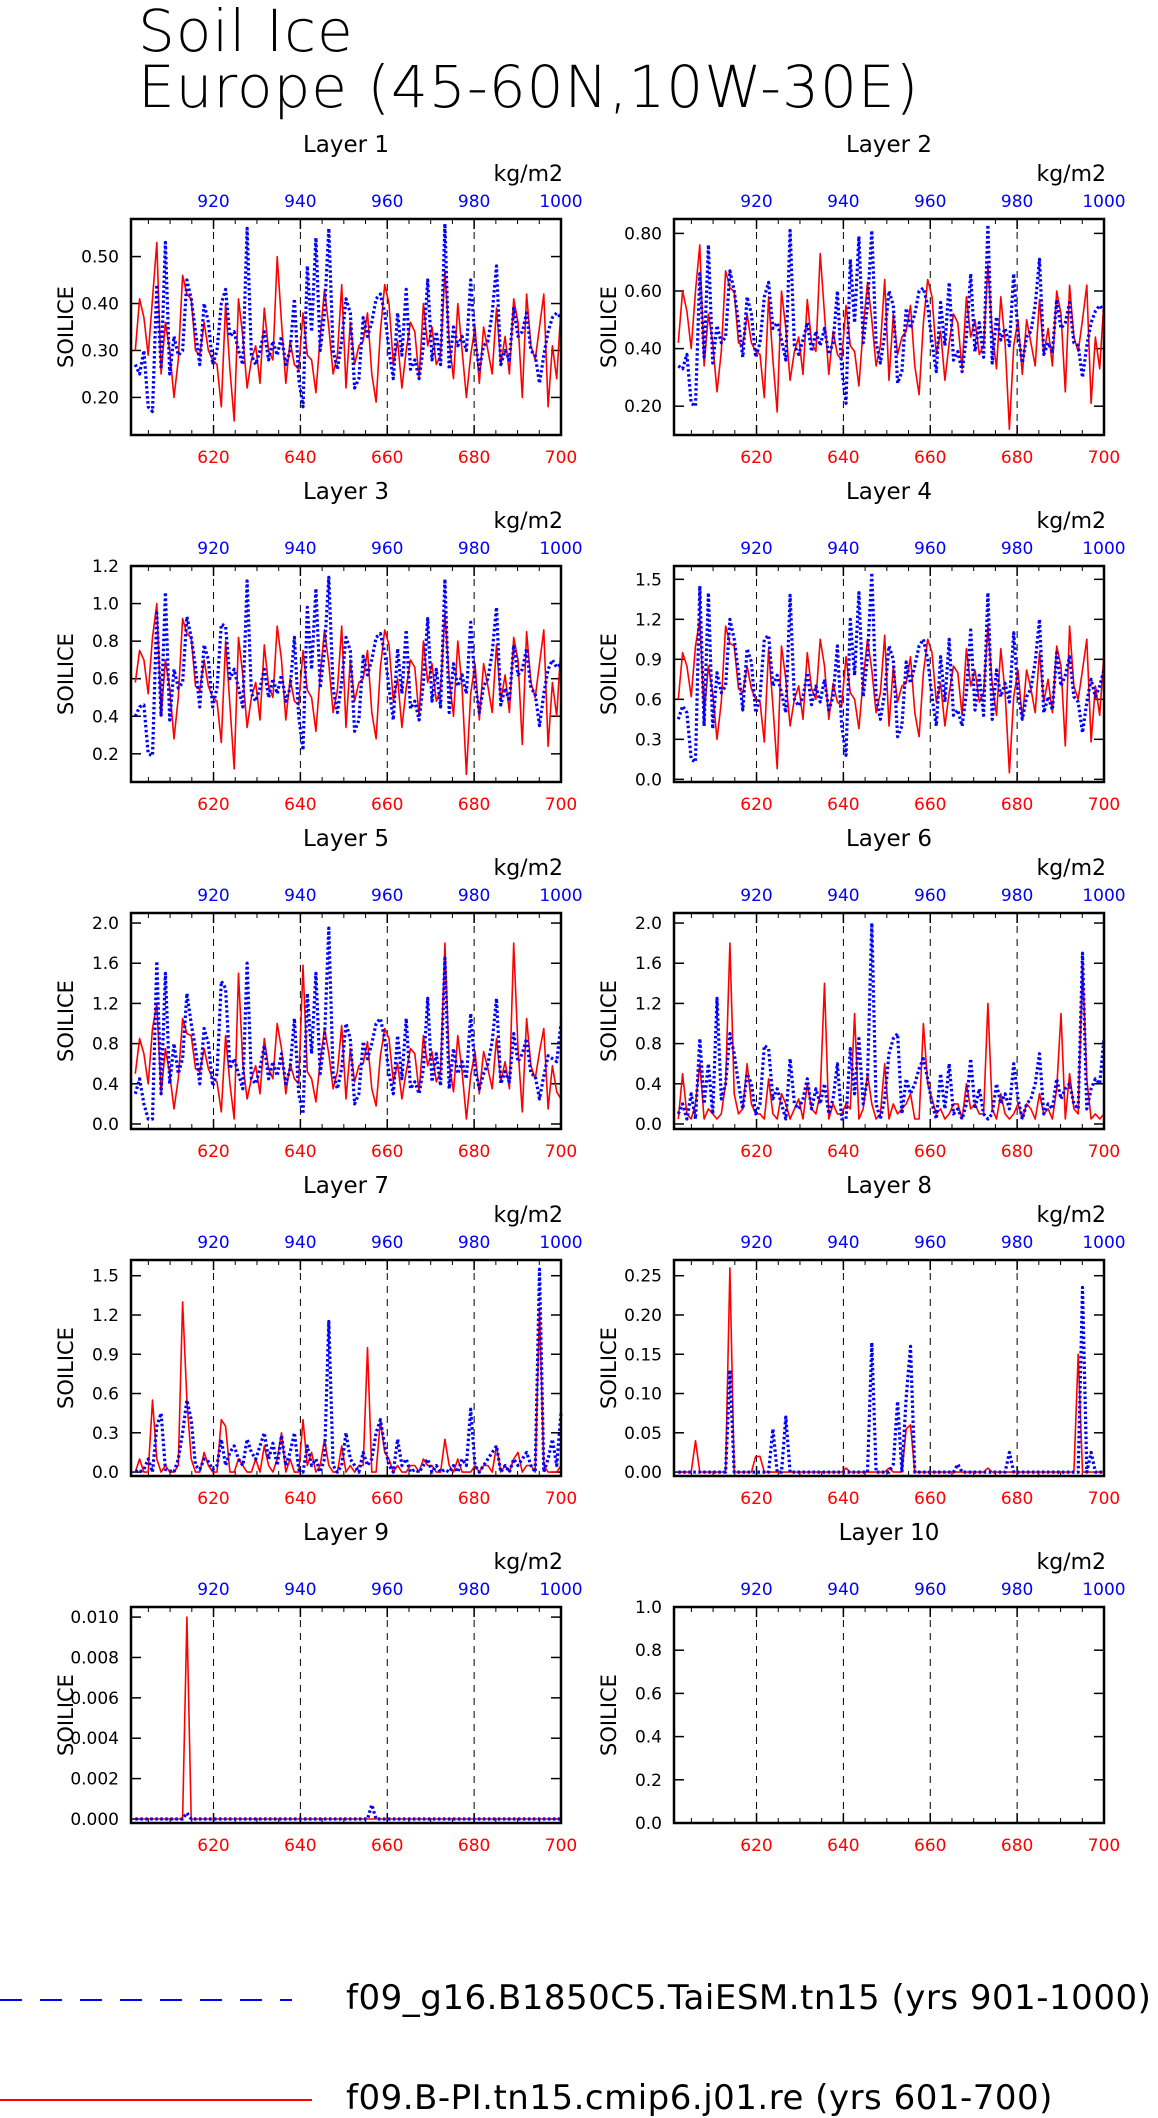 The image size is (1158, 2118). What do you see at coordinates (94, 1658) in the screenshot?
I see `y-tick-label: 0.008` at bounding box center [94, 1658].